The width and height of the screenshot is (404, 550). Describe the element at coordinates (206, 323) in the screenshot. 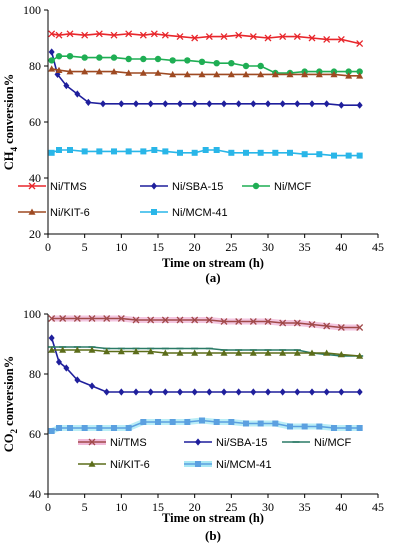

I see `series-ni-tms` at that location.